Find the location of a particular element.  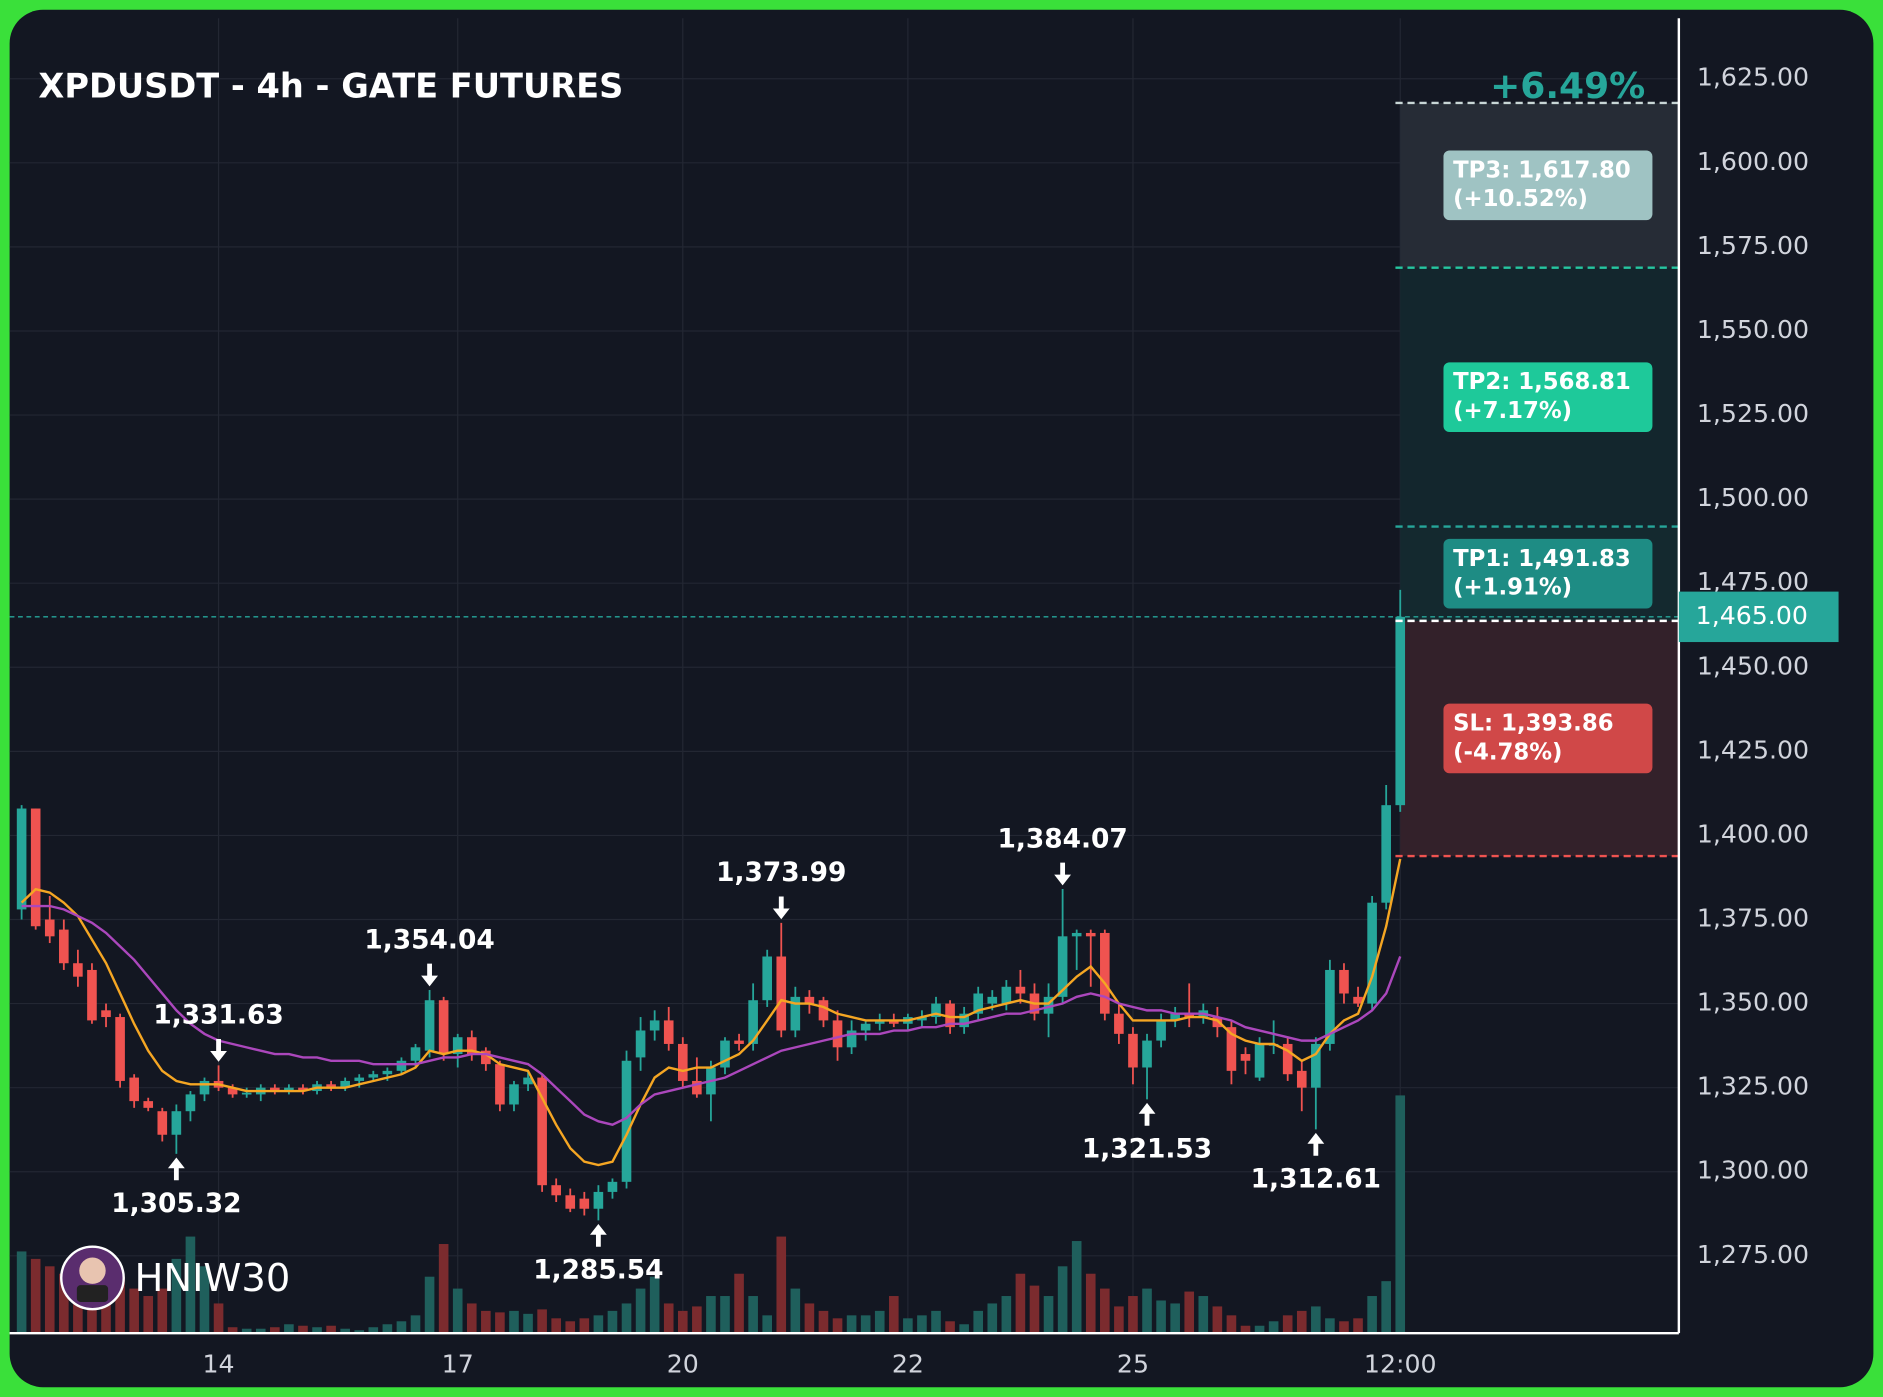

y-tick-label: 1,475.00 is located at coordinates (1753, 581).